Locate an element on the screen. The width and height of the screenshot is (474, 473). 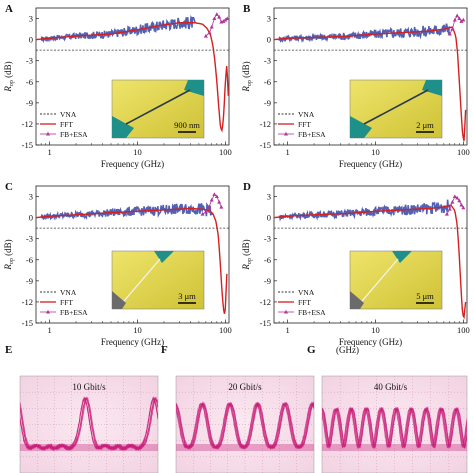
bitrate-label: 10 Gbit/s is located at coordinates (89, 387).